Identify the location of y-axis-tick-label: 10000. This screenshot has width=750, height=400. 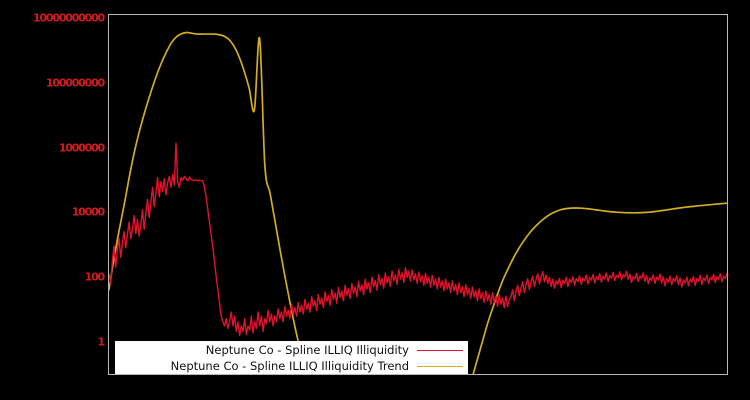
(88, 212).